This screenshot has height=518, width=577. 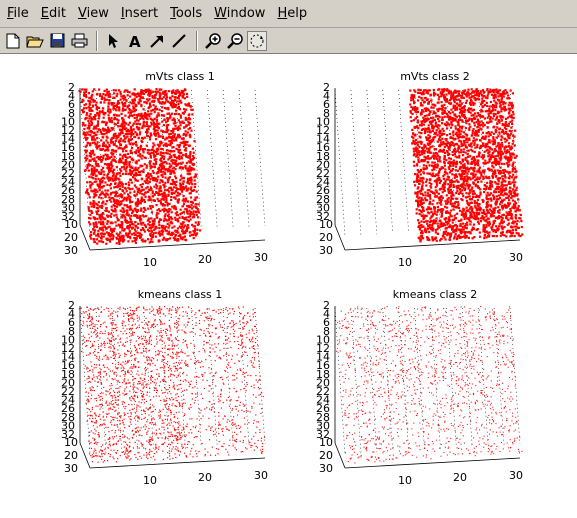 What do you see at coordinates (53, 13) in the screenshot?
I see `menu-edit: Edit` at bounding box center [53, 13].